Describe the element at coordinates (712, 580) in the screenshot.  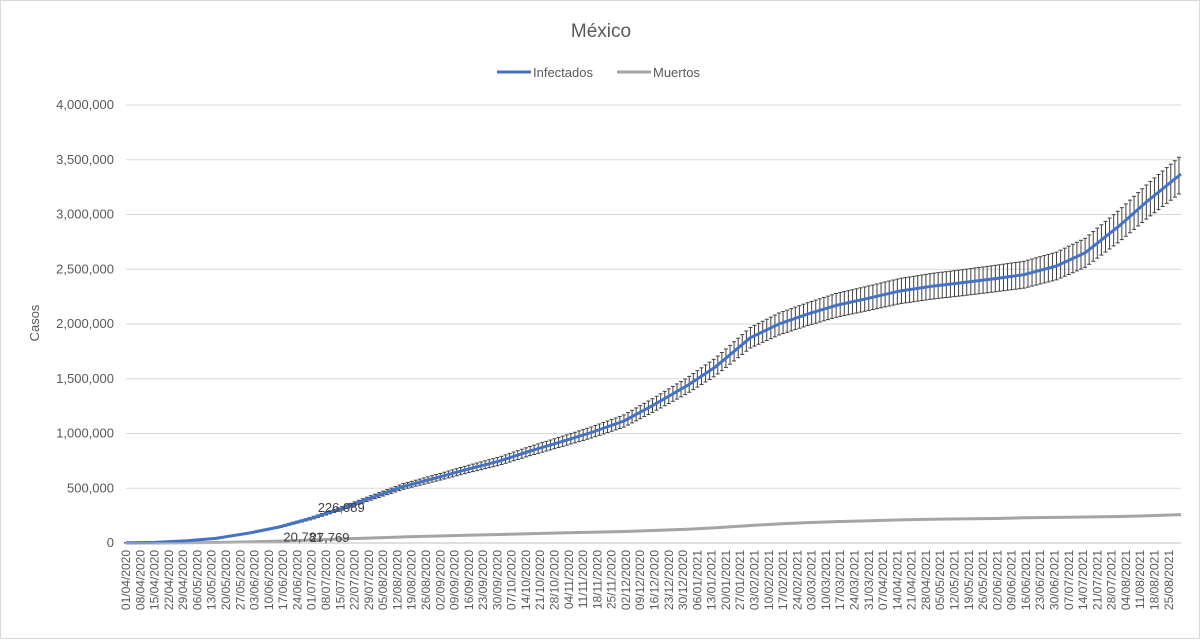
I see `x-tick-label: 13/01/2021` at that location.